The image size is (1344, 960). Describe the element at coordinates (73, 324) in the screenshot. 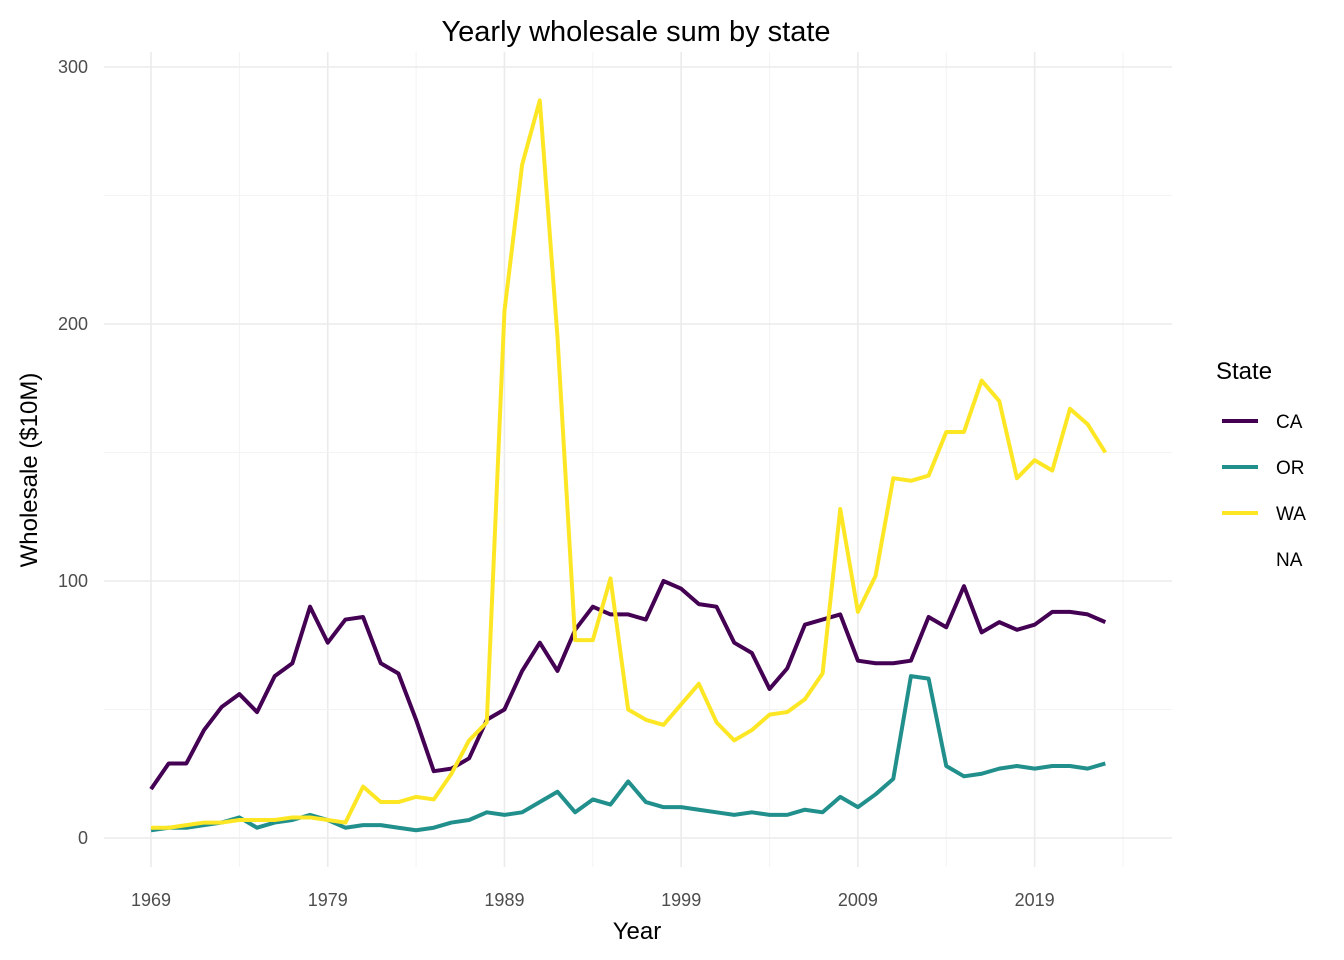

I see `y-tick-label: 200` at that location.